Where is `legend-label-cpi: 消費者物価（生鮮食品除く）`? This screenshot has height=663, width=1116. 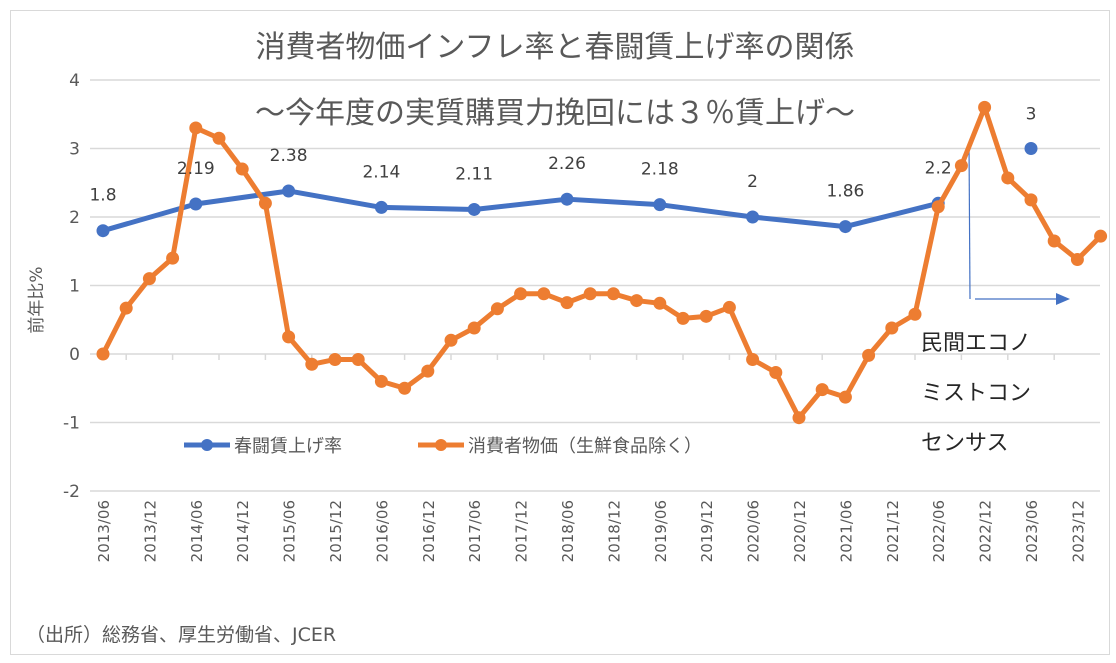 legend-label-cpi: 消費者物価（生鮮食品除く） is located at coordinates (585, 446).